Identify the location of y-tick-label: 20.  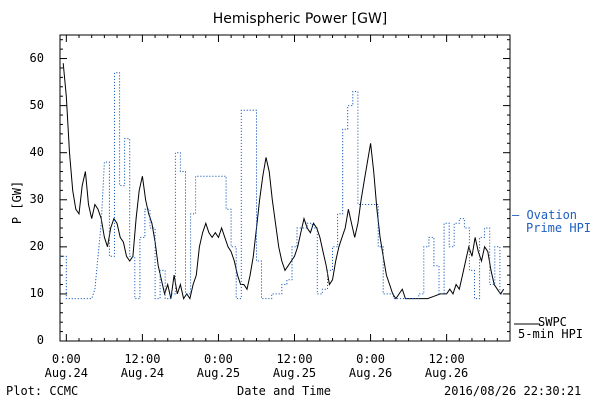
(36, 245).